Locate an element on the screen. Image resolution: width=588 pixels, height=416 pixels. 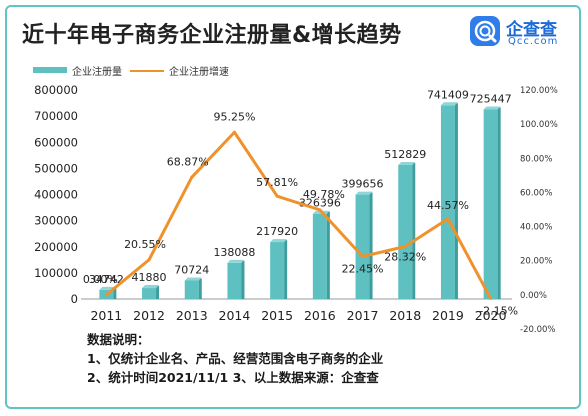
notes-line-1: 1、仅统计企业名、产品、经营范围含电子商务的企业 is located at coordinates (235, 358).